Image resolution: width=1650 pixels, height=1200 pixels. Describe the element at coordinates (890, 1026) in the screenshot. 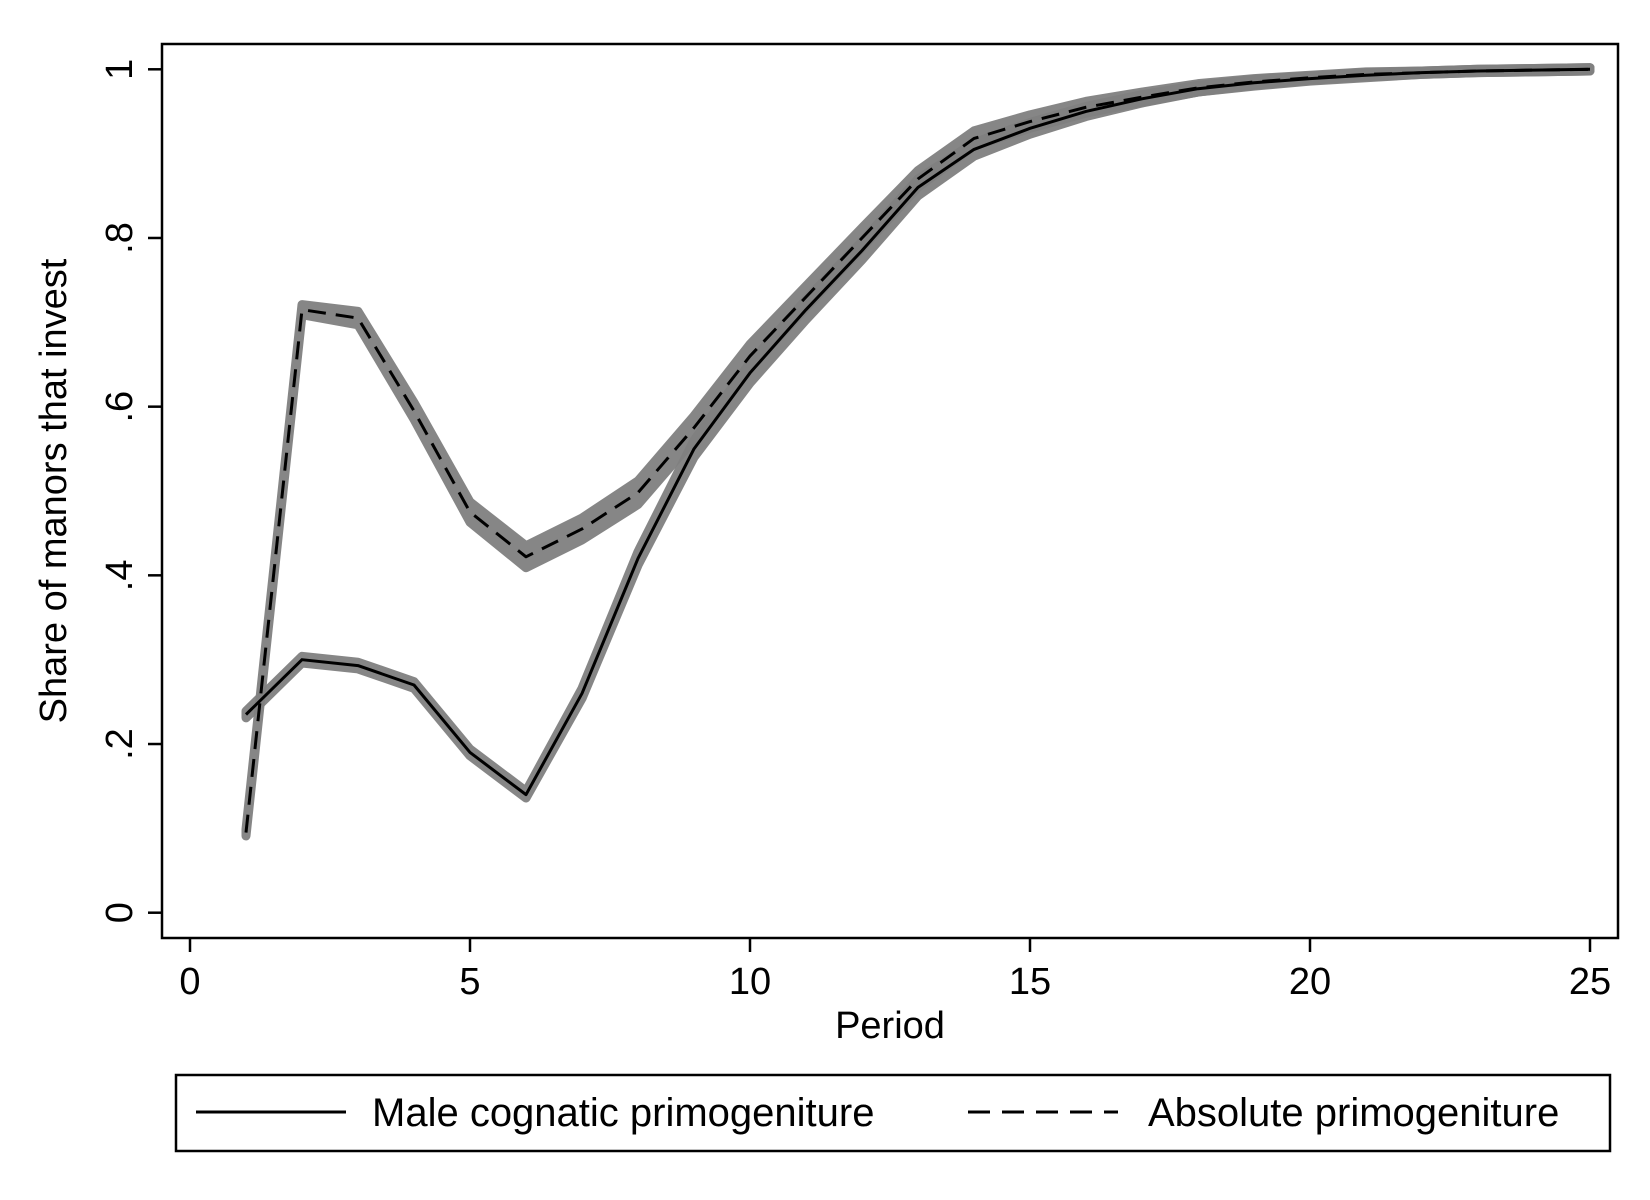

I see `x-axis-title: Period` at that location.